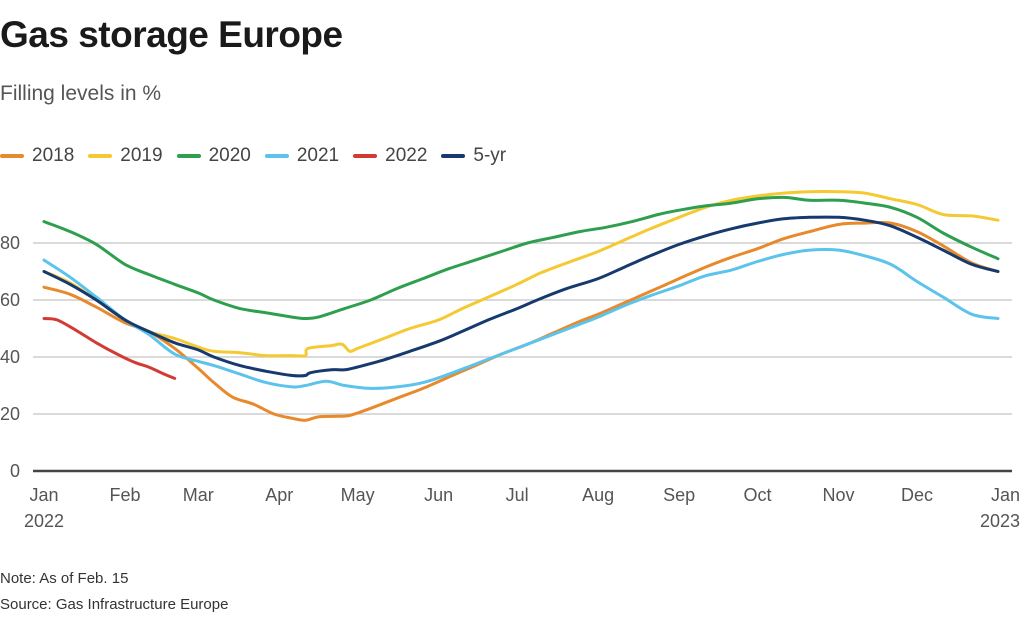 This screenshot has height=621, width=1024. I want to click on legend-item-2020: 2020, so click(213, 156).